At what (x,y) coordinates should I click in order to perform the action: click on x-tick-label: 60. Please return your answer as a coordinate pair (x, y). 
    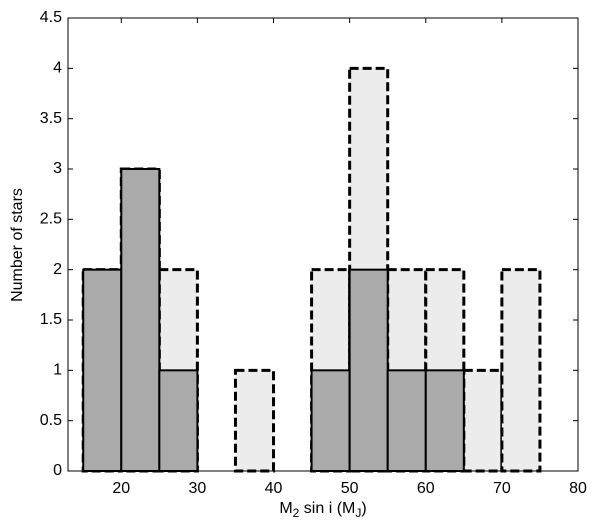
    Looking at the image, I should click on (426, 488).